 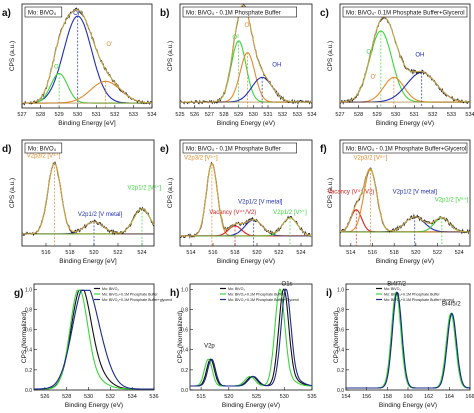 What do you see at coordinates (323, 149) in the screenshot?
I see `panel-label: f)` at bounding box center [323, 149].